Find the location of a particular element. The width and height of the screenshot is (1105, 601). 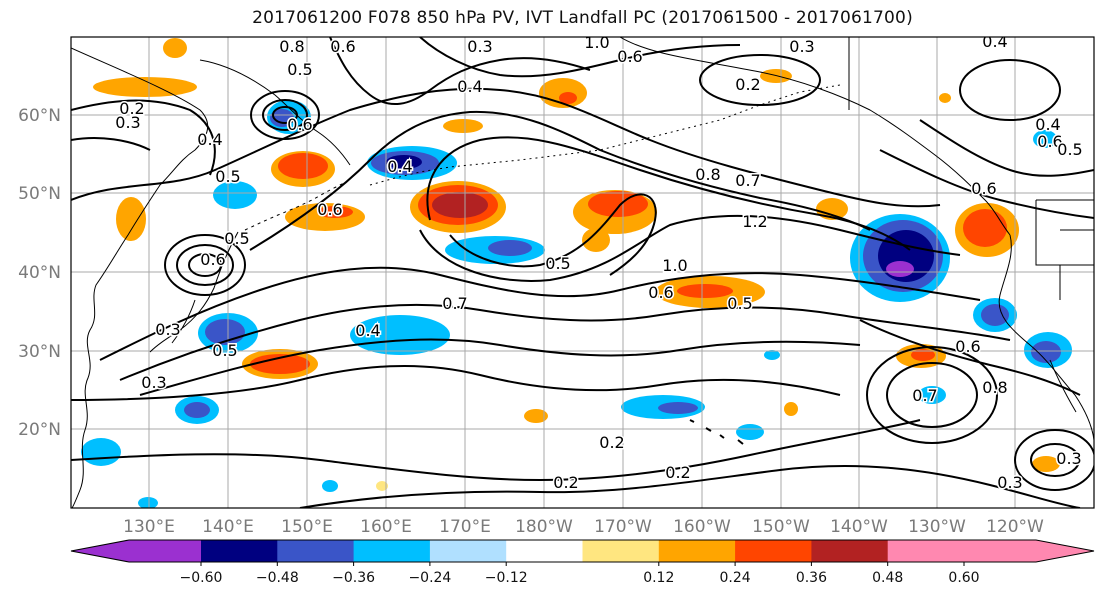

colorbar-extend-high is located at coordinates (1029, 551).